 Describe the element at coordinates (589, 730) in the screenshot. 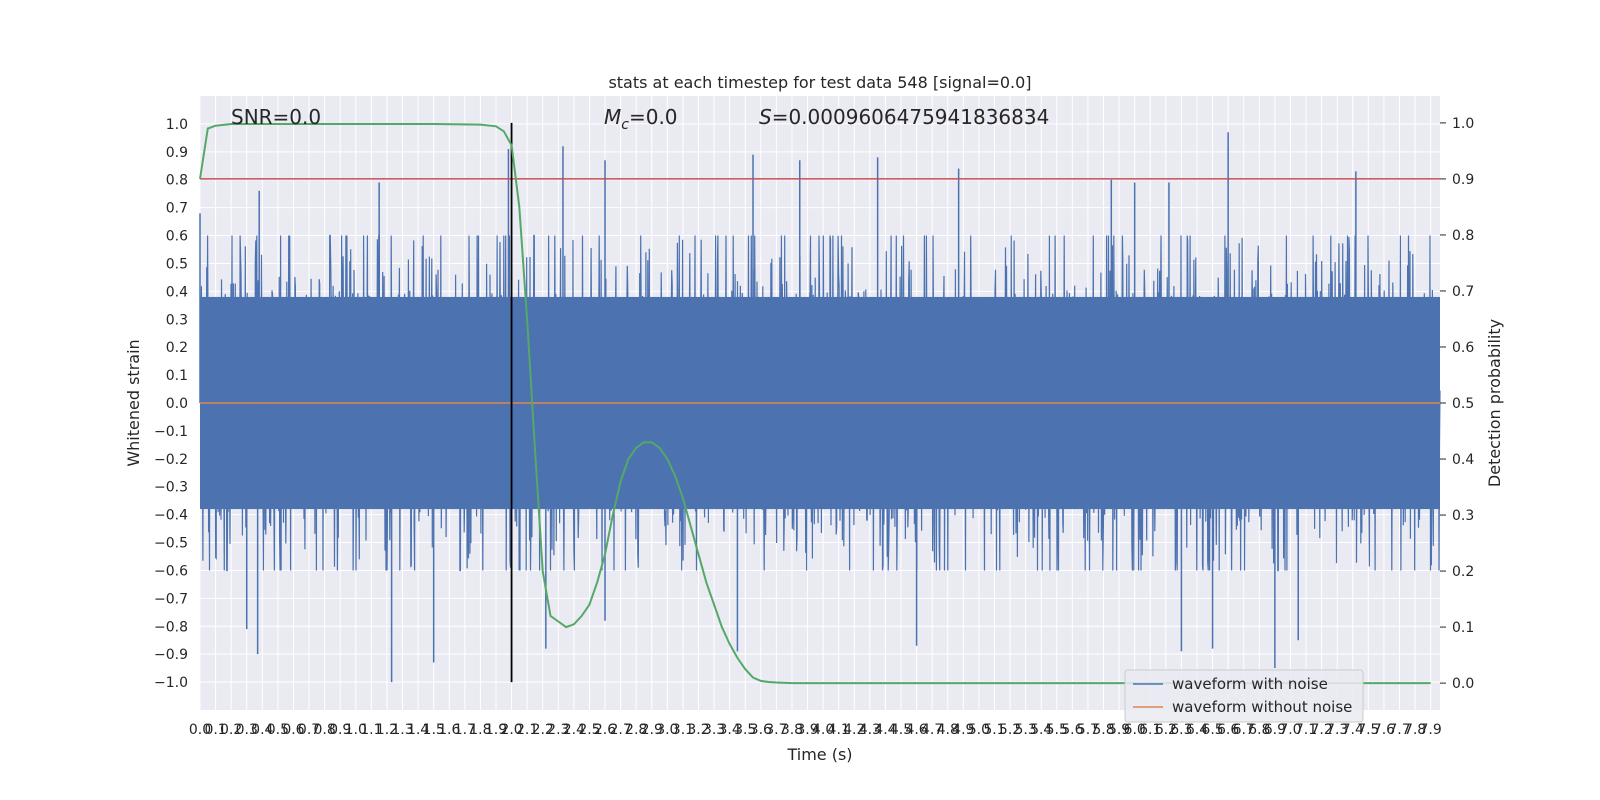

I see `x-tick-label: 2.5` at that location.